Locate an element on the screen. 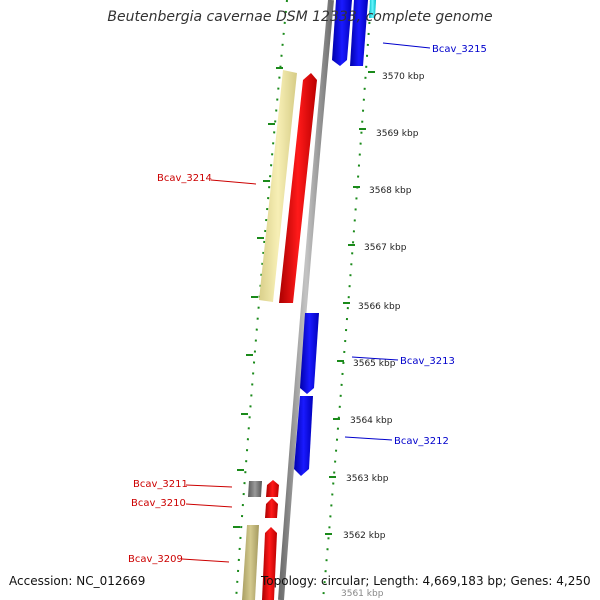 The width and height of the screenshot is (600, 600). gene-label-bcav-3211: Bcav_3211 is located at coordinates (160, 484).